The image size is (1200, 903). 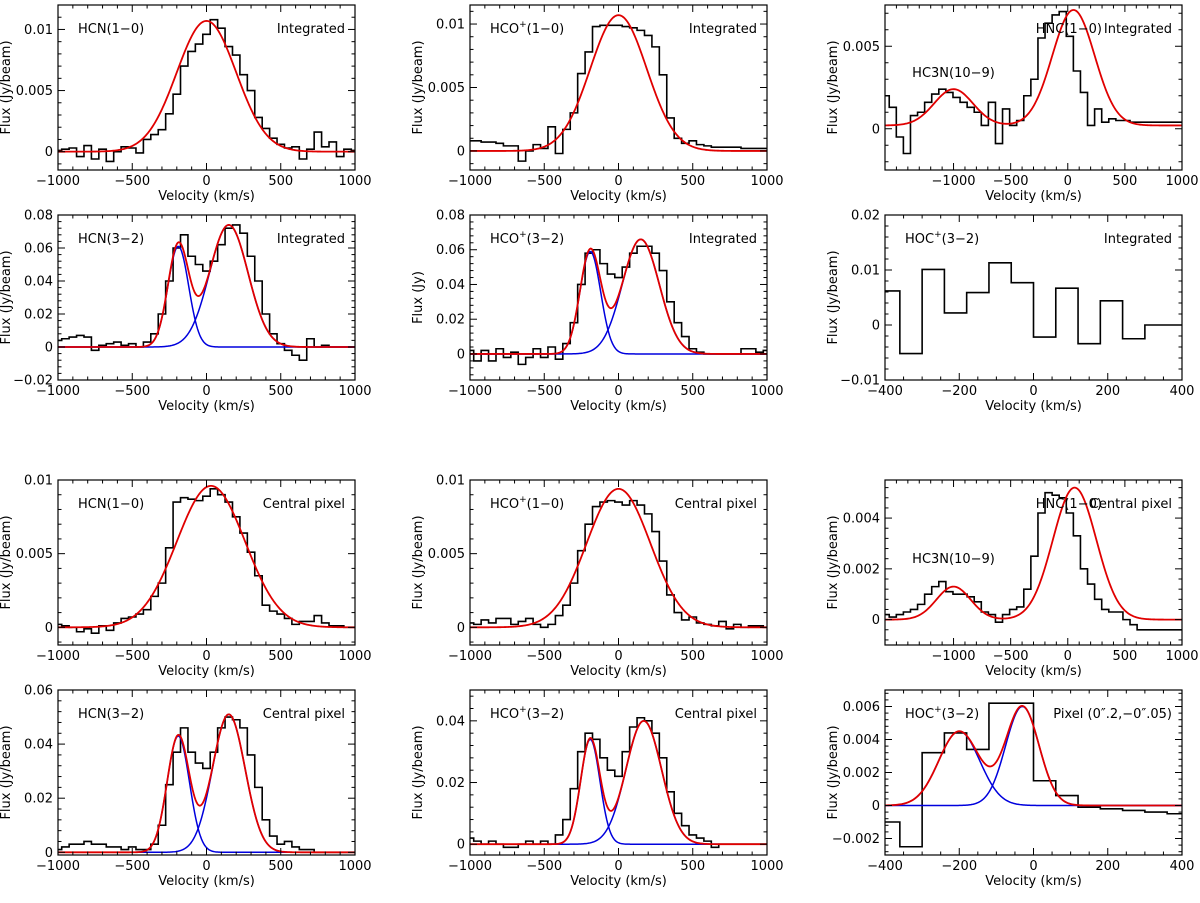 What do you see at coordinates (111, 29) in the screenshot?
I see `species-label: HCN(1−0)` at bounding box center [111, 29].